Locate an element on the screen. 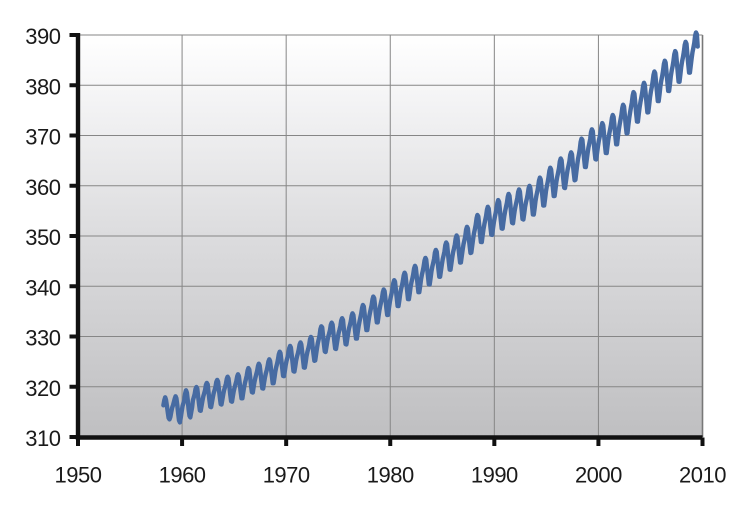  svg-text: 350 is located at coordinates (42, 237).